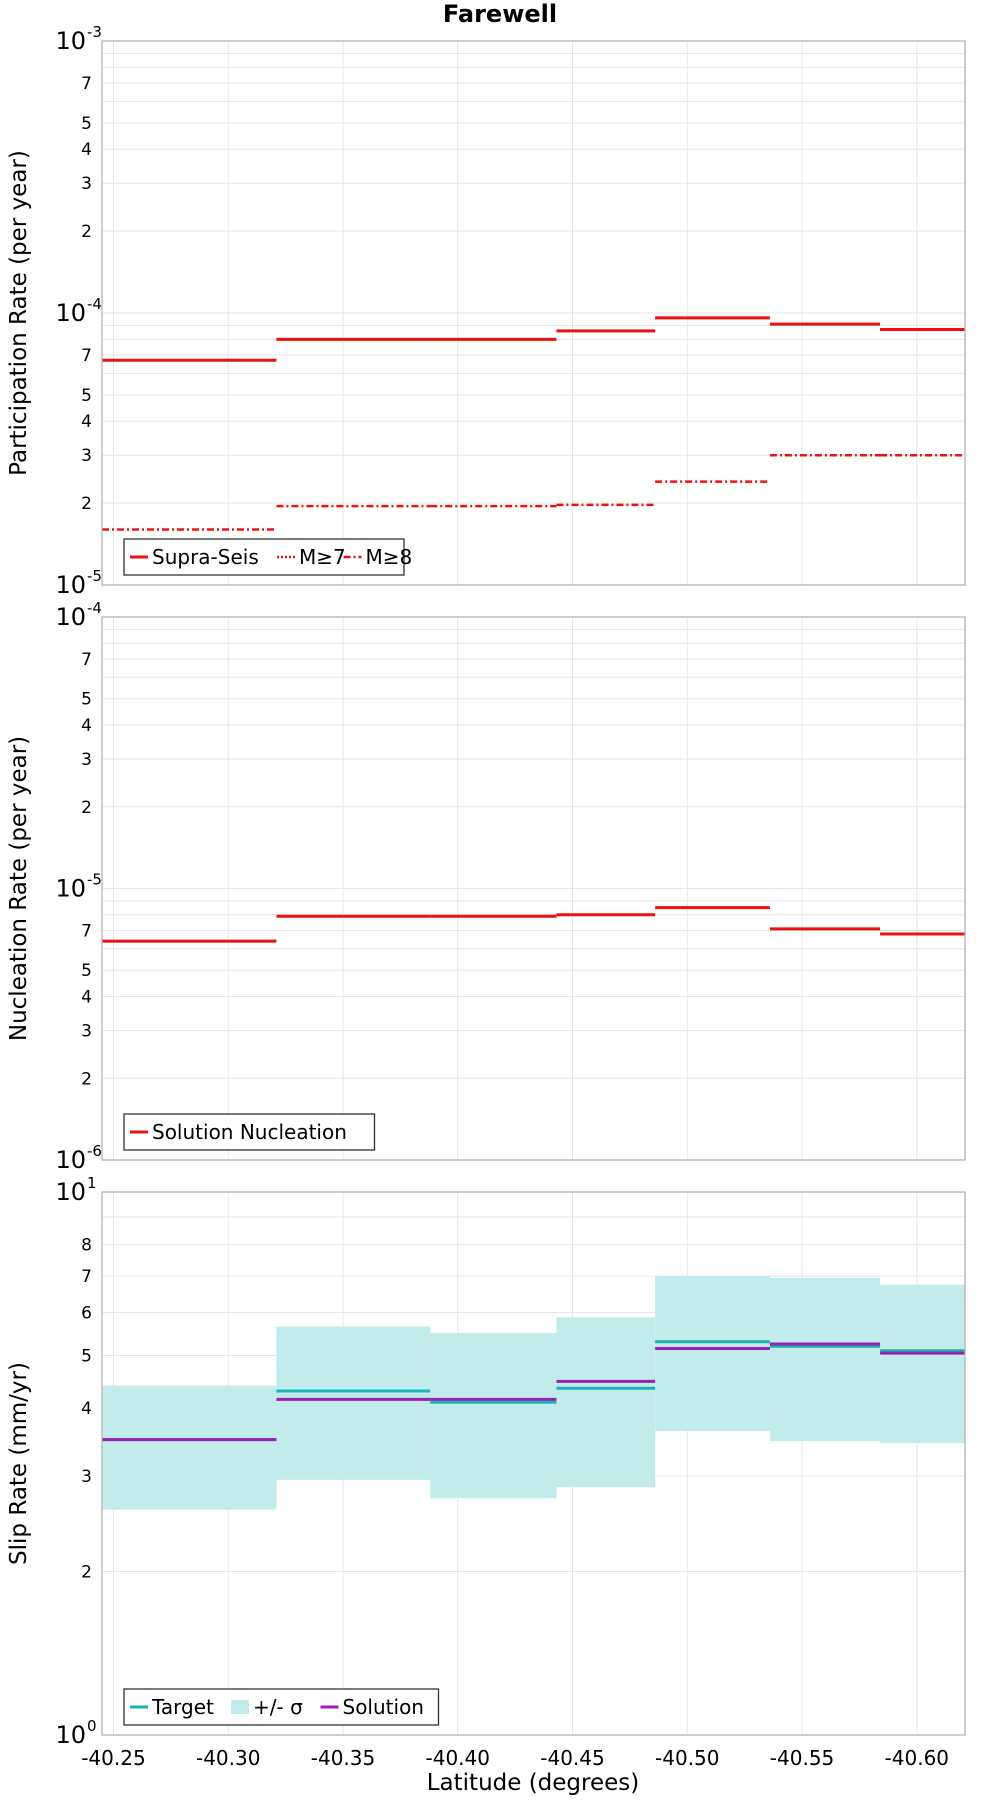  What do you see at coordinates (687, 1758) in the screenshot?
I see `x-tick-label: -40.50` at bounding box center [687, 1758].